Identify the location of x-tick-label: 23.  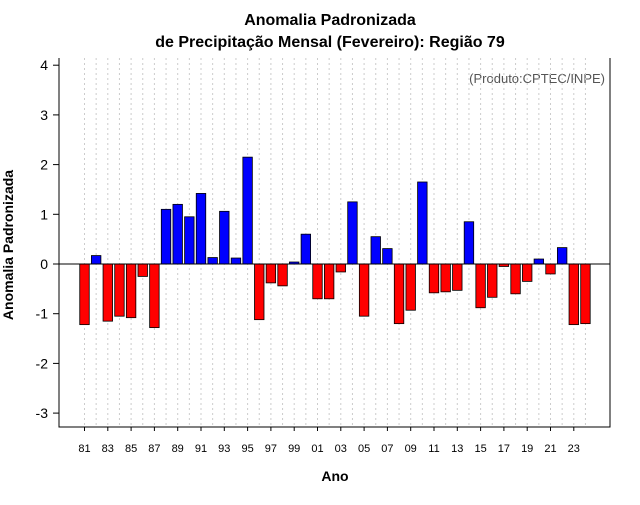
(574, 449).